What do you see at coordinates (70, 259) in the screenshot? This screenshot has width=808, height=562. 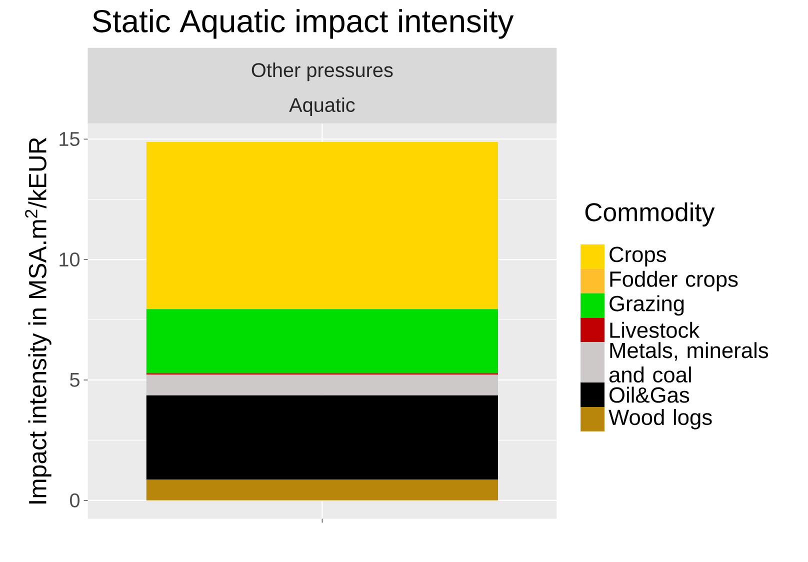 I see `y-tick-label: 10` at bounding box center [70, 259].